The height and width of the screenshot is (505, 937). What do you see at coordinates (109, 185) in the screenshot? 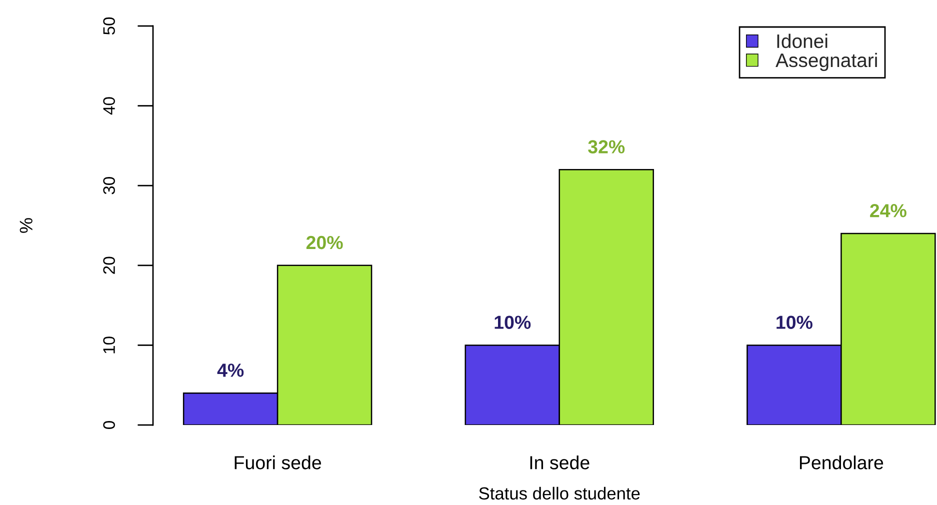
I see `y-tick-label: 30` at bounding box center [109, 185].